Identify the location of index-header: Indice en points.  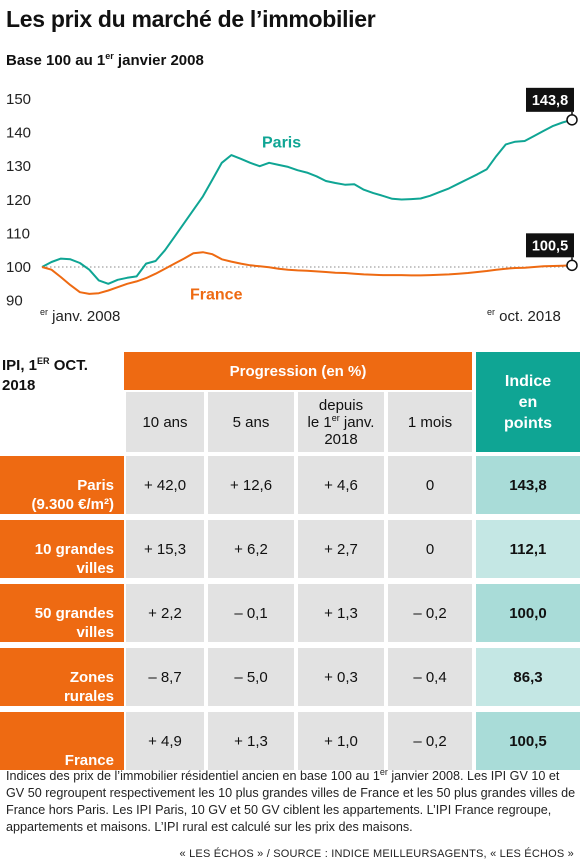
(528, 402).